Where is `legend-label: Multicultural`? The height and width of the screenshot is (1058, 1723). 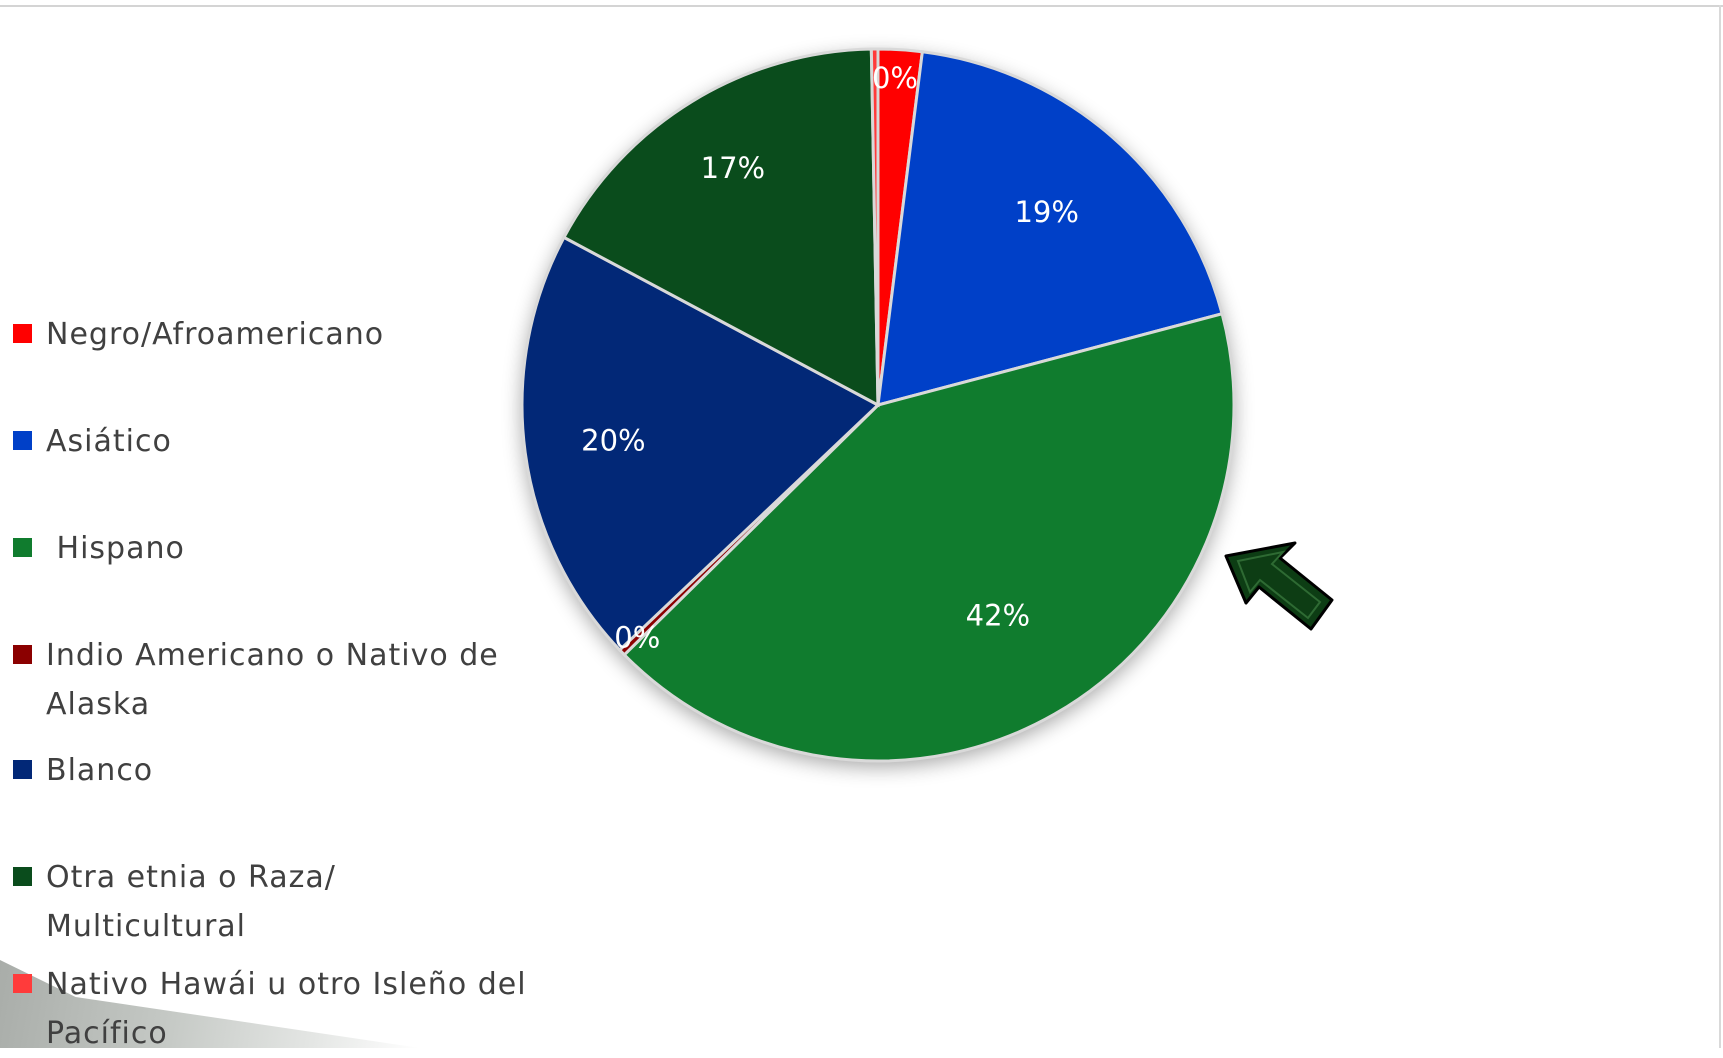 legend-label: Multicultural is located at coordinates (146, 926).